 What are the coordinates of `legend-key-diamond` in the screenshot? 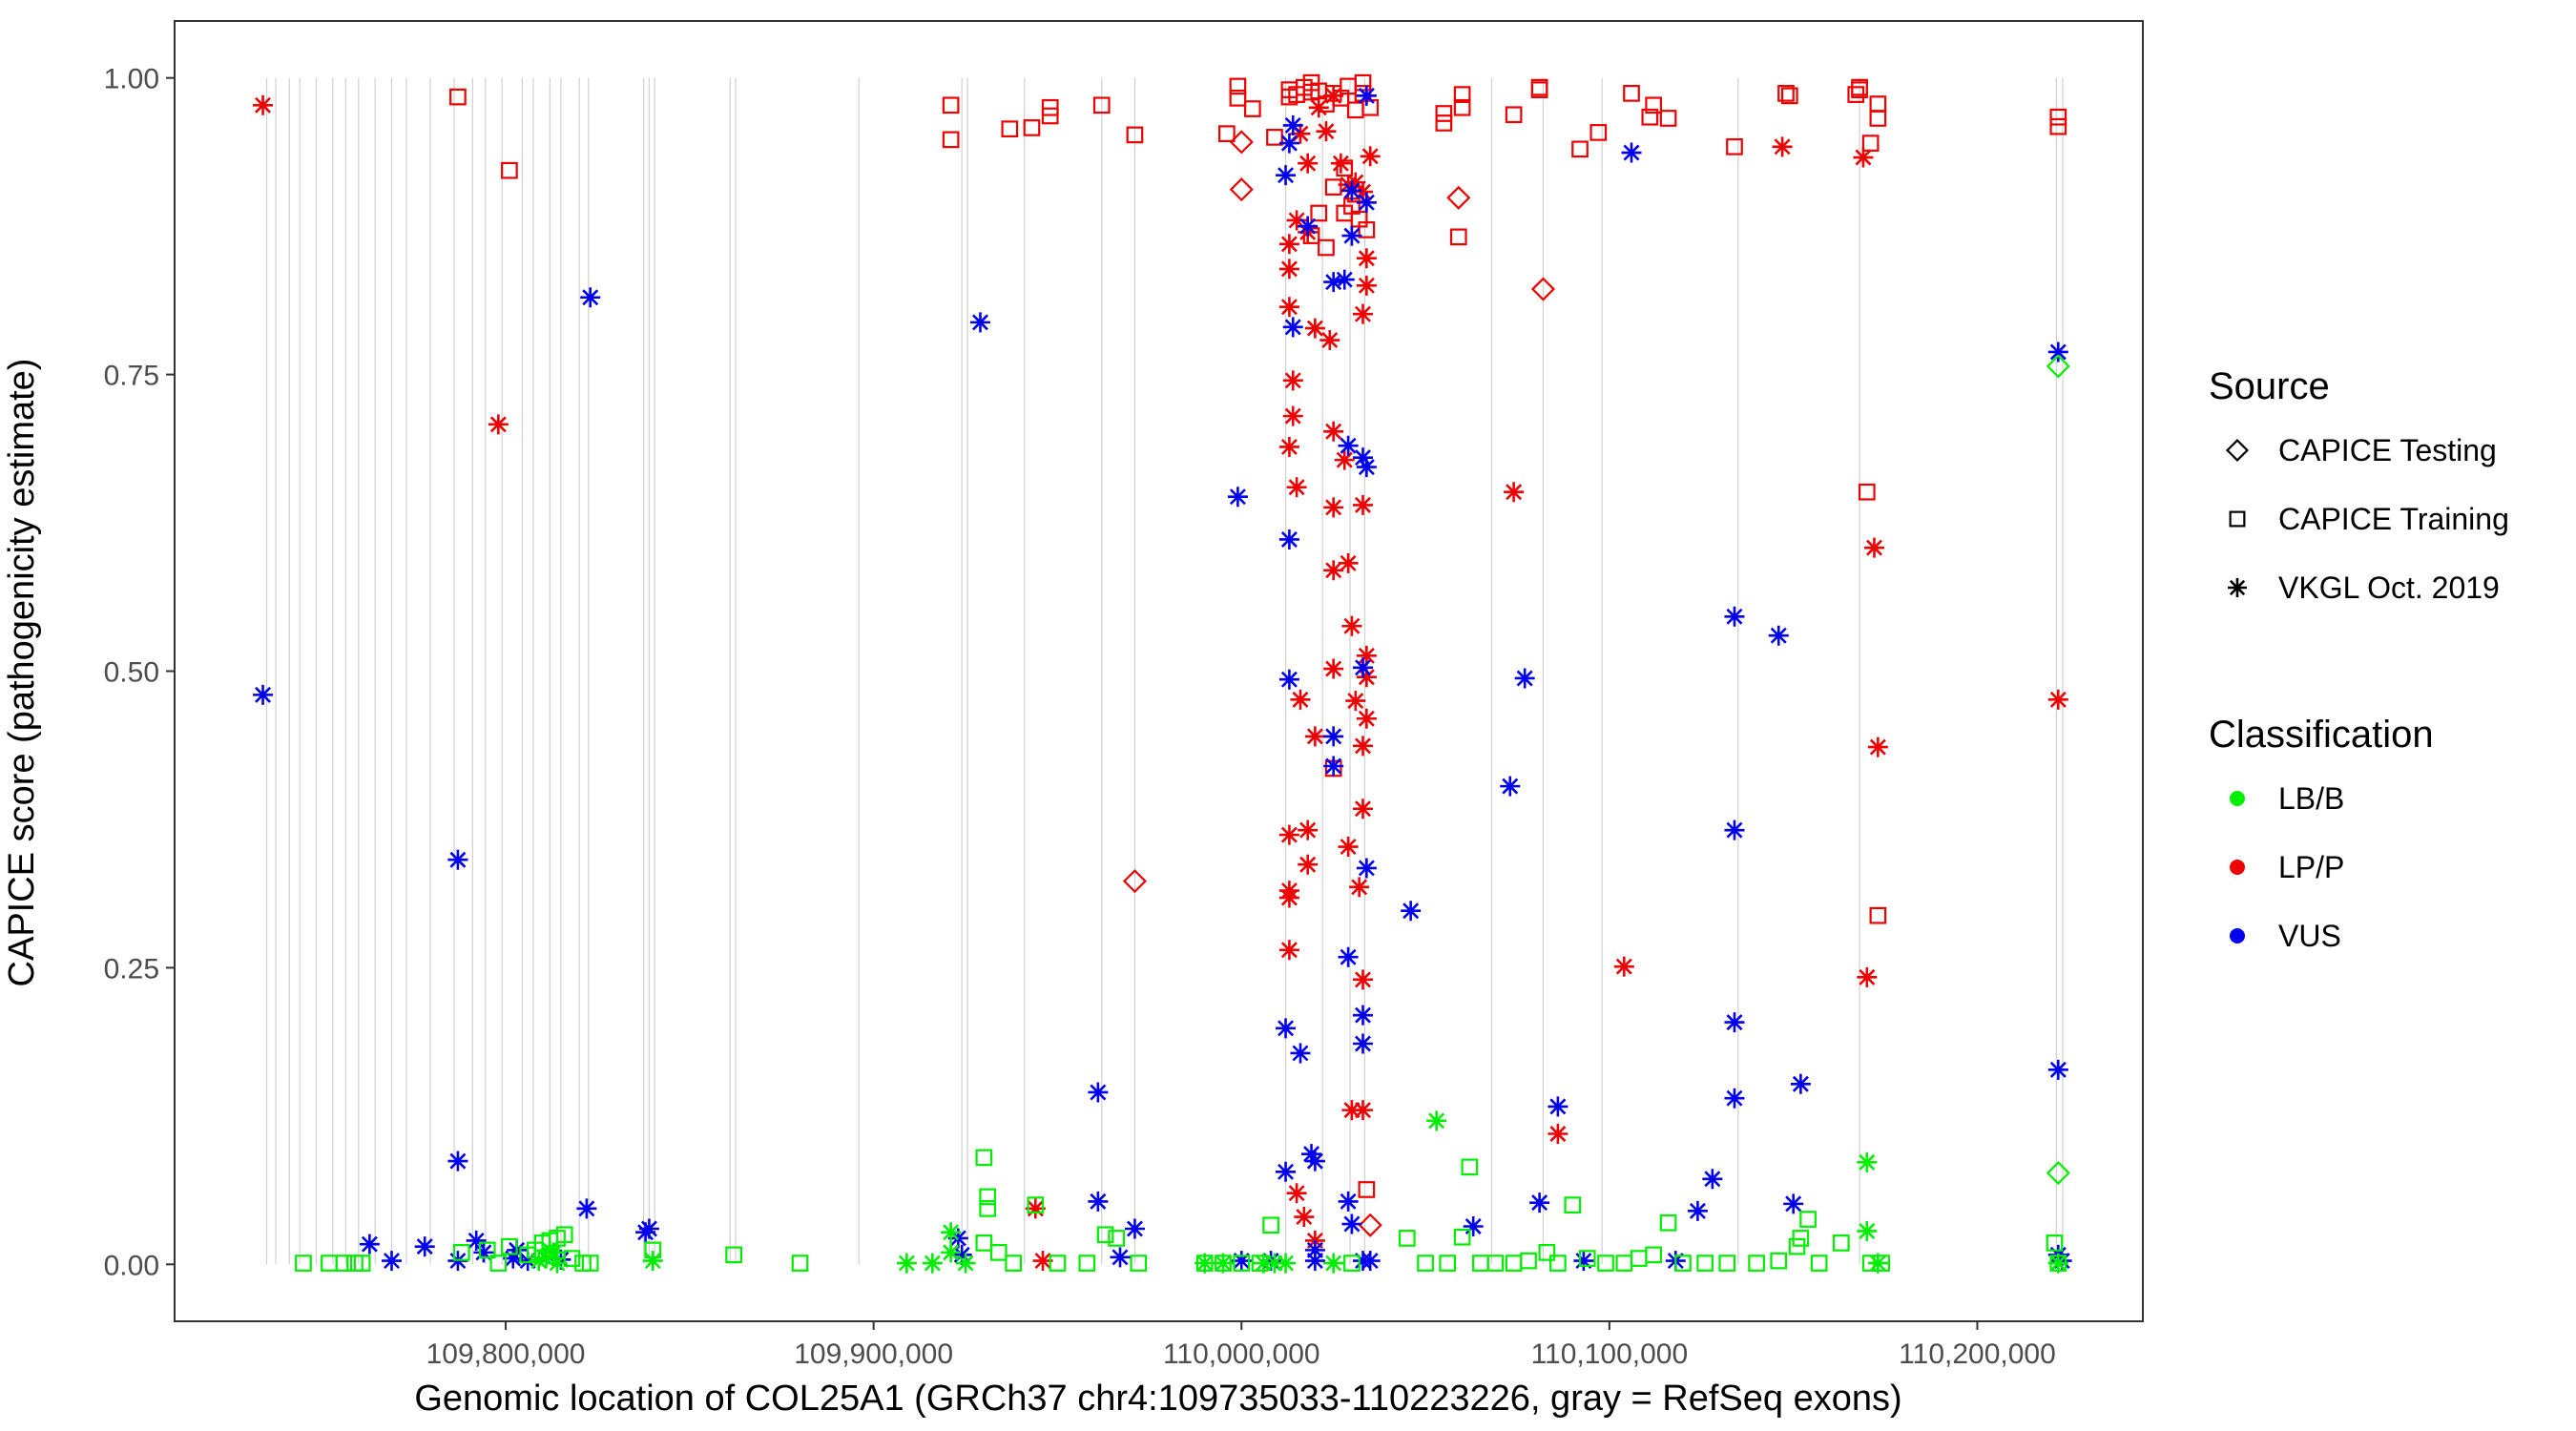 It's located at (2237, 450).